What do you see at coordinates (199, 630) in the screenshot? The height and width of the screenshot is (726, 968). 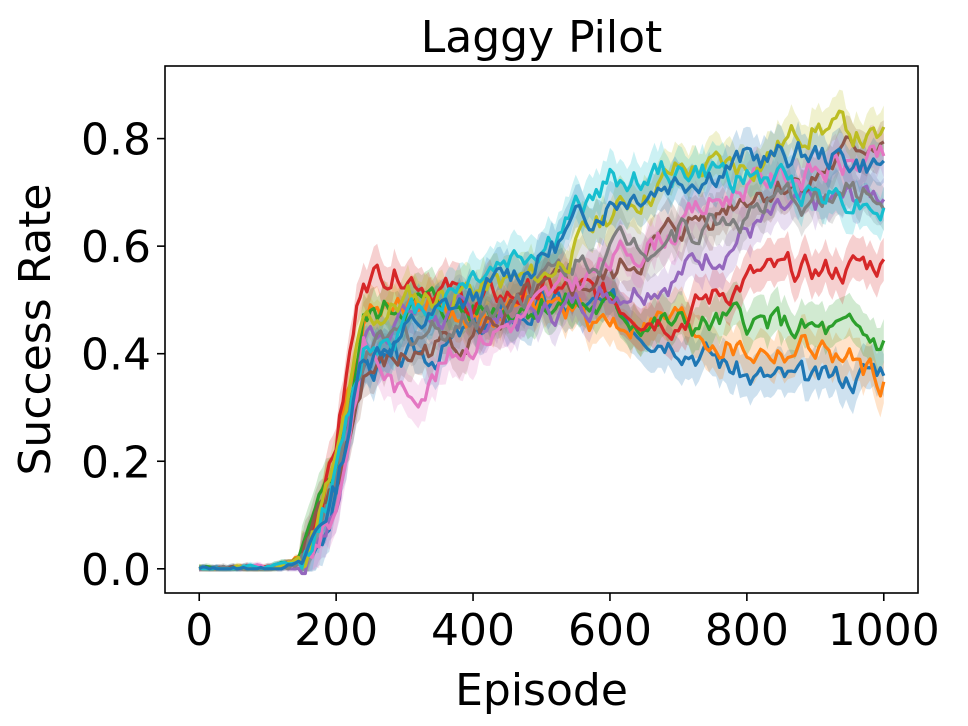 I see `x-tick-label: 0` at bounding box center [199, 630].